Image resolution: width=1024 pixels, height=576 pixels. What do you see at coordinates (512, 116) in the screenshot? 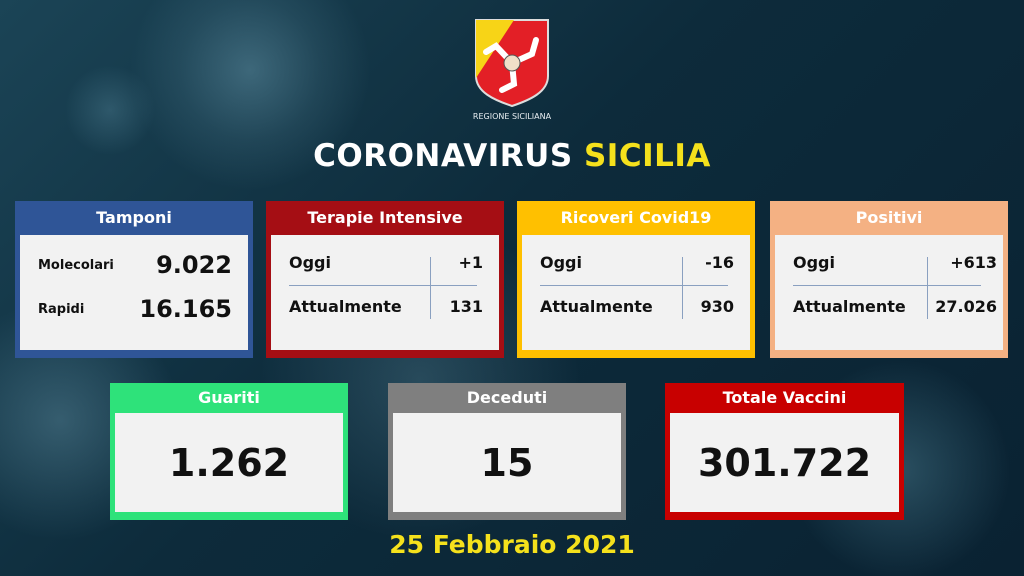
I see `logo-caption: REGIONE SICILIANA` at bounding box center [512, 116].